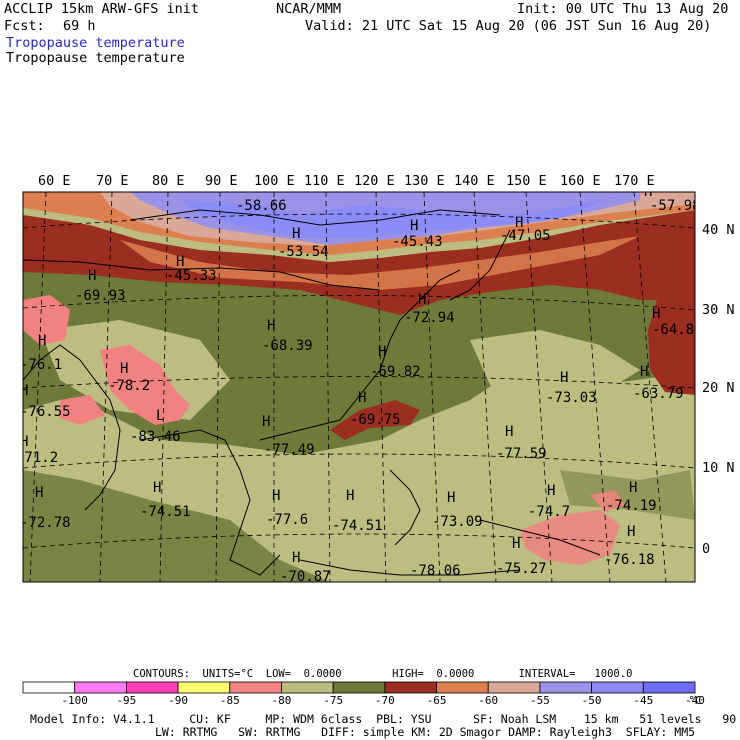  I want to click on longitude-label: 70 E, so click(112, 181).